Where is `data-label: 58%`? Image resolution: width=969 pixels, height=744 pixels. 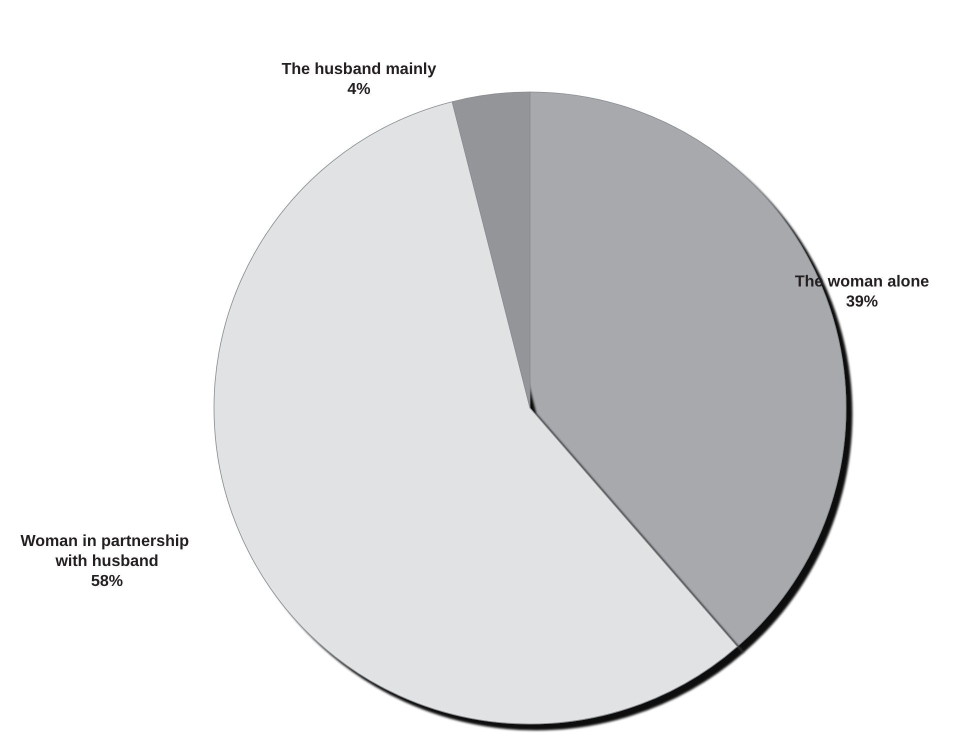 data-label: 58% is located at coordinates (107, 581).